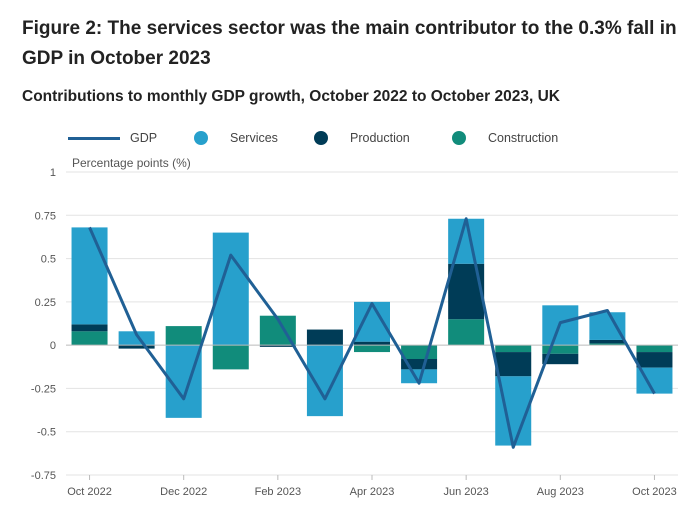 This screenshot has height=521, width=700. Describe the element at coordinates (48, 260) in the screenshot. I see `y-tick-label: 0.5` at that location.